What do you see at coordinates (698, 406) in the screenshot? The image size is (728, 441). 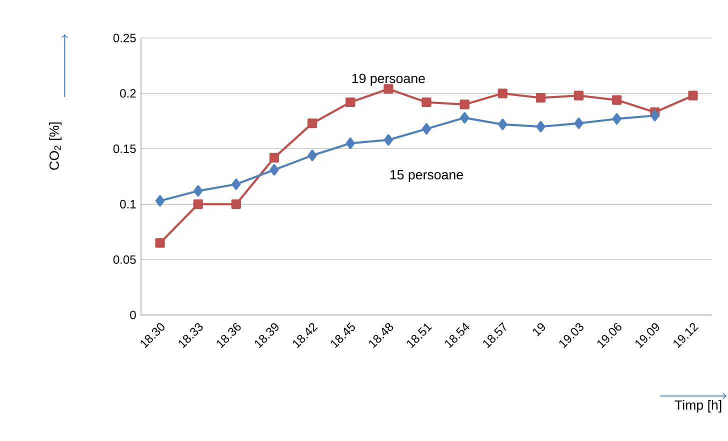 I see `x-axis-title: Timp [h]` at bounding box center [698, 406].